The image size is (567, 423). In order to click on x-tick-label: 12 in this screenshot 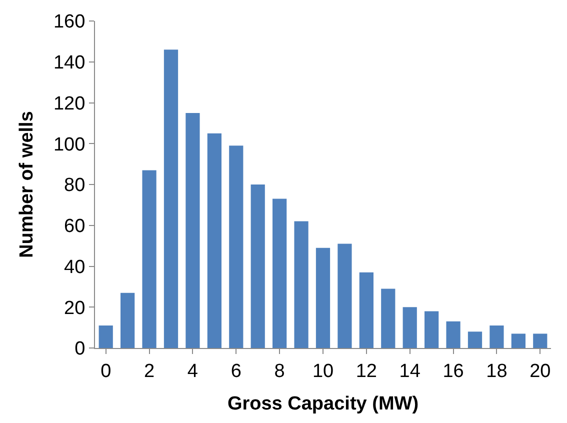, I will do `click(366, 371)`.